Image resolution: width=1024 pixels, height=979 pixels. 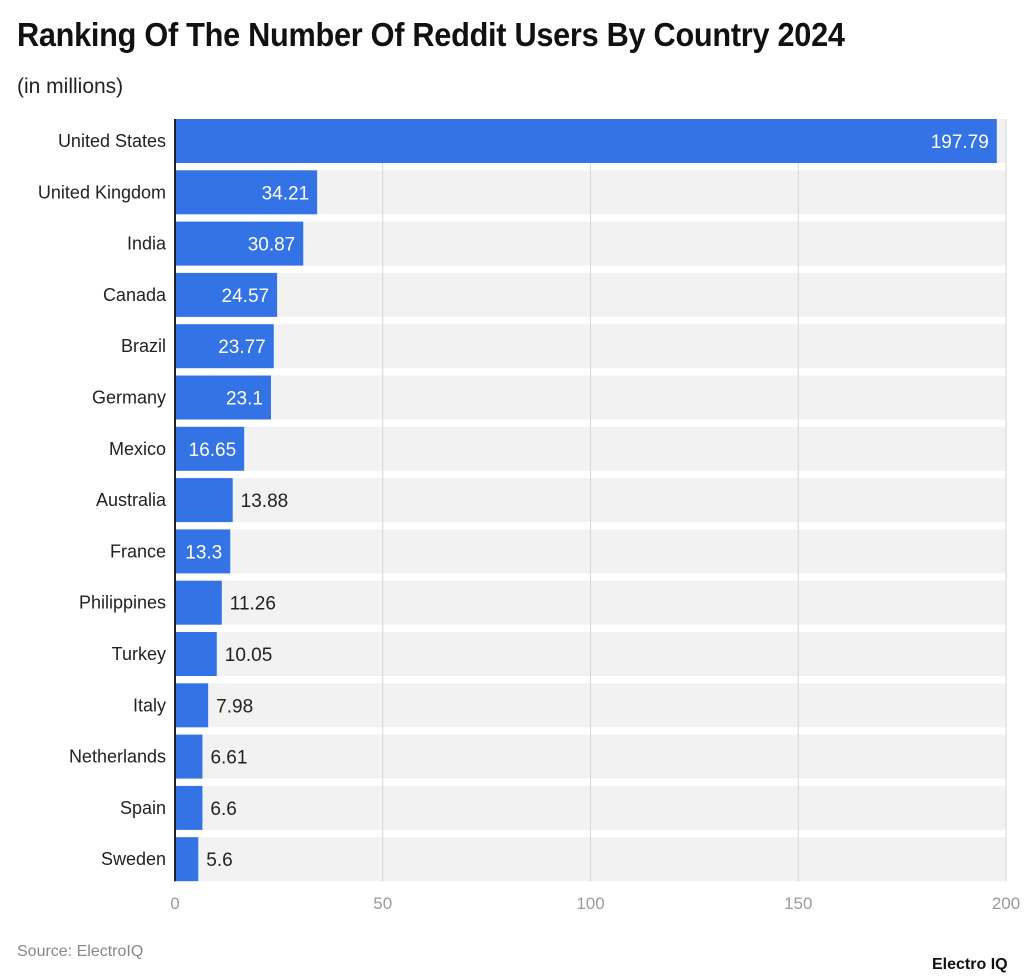 What do you see at coordinates (143, 346) in the screenshot?
I see `category-label: Brazil` at bounding box center [143, 346].